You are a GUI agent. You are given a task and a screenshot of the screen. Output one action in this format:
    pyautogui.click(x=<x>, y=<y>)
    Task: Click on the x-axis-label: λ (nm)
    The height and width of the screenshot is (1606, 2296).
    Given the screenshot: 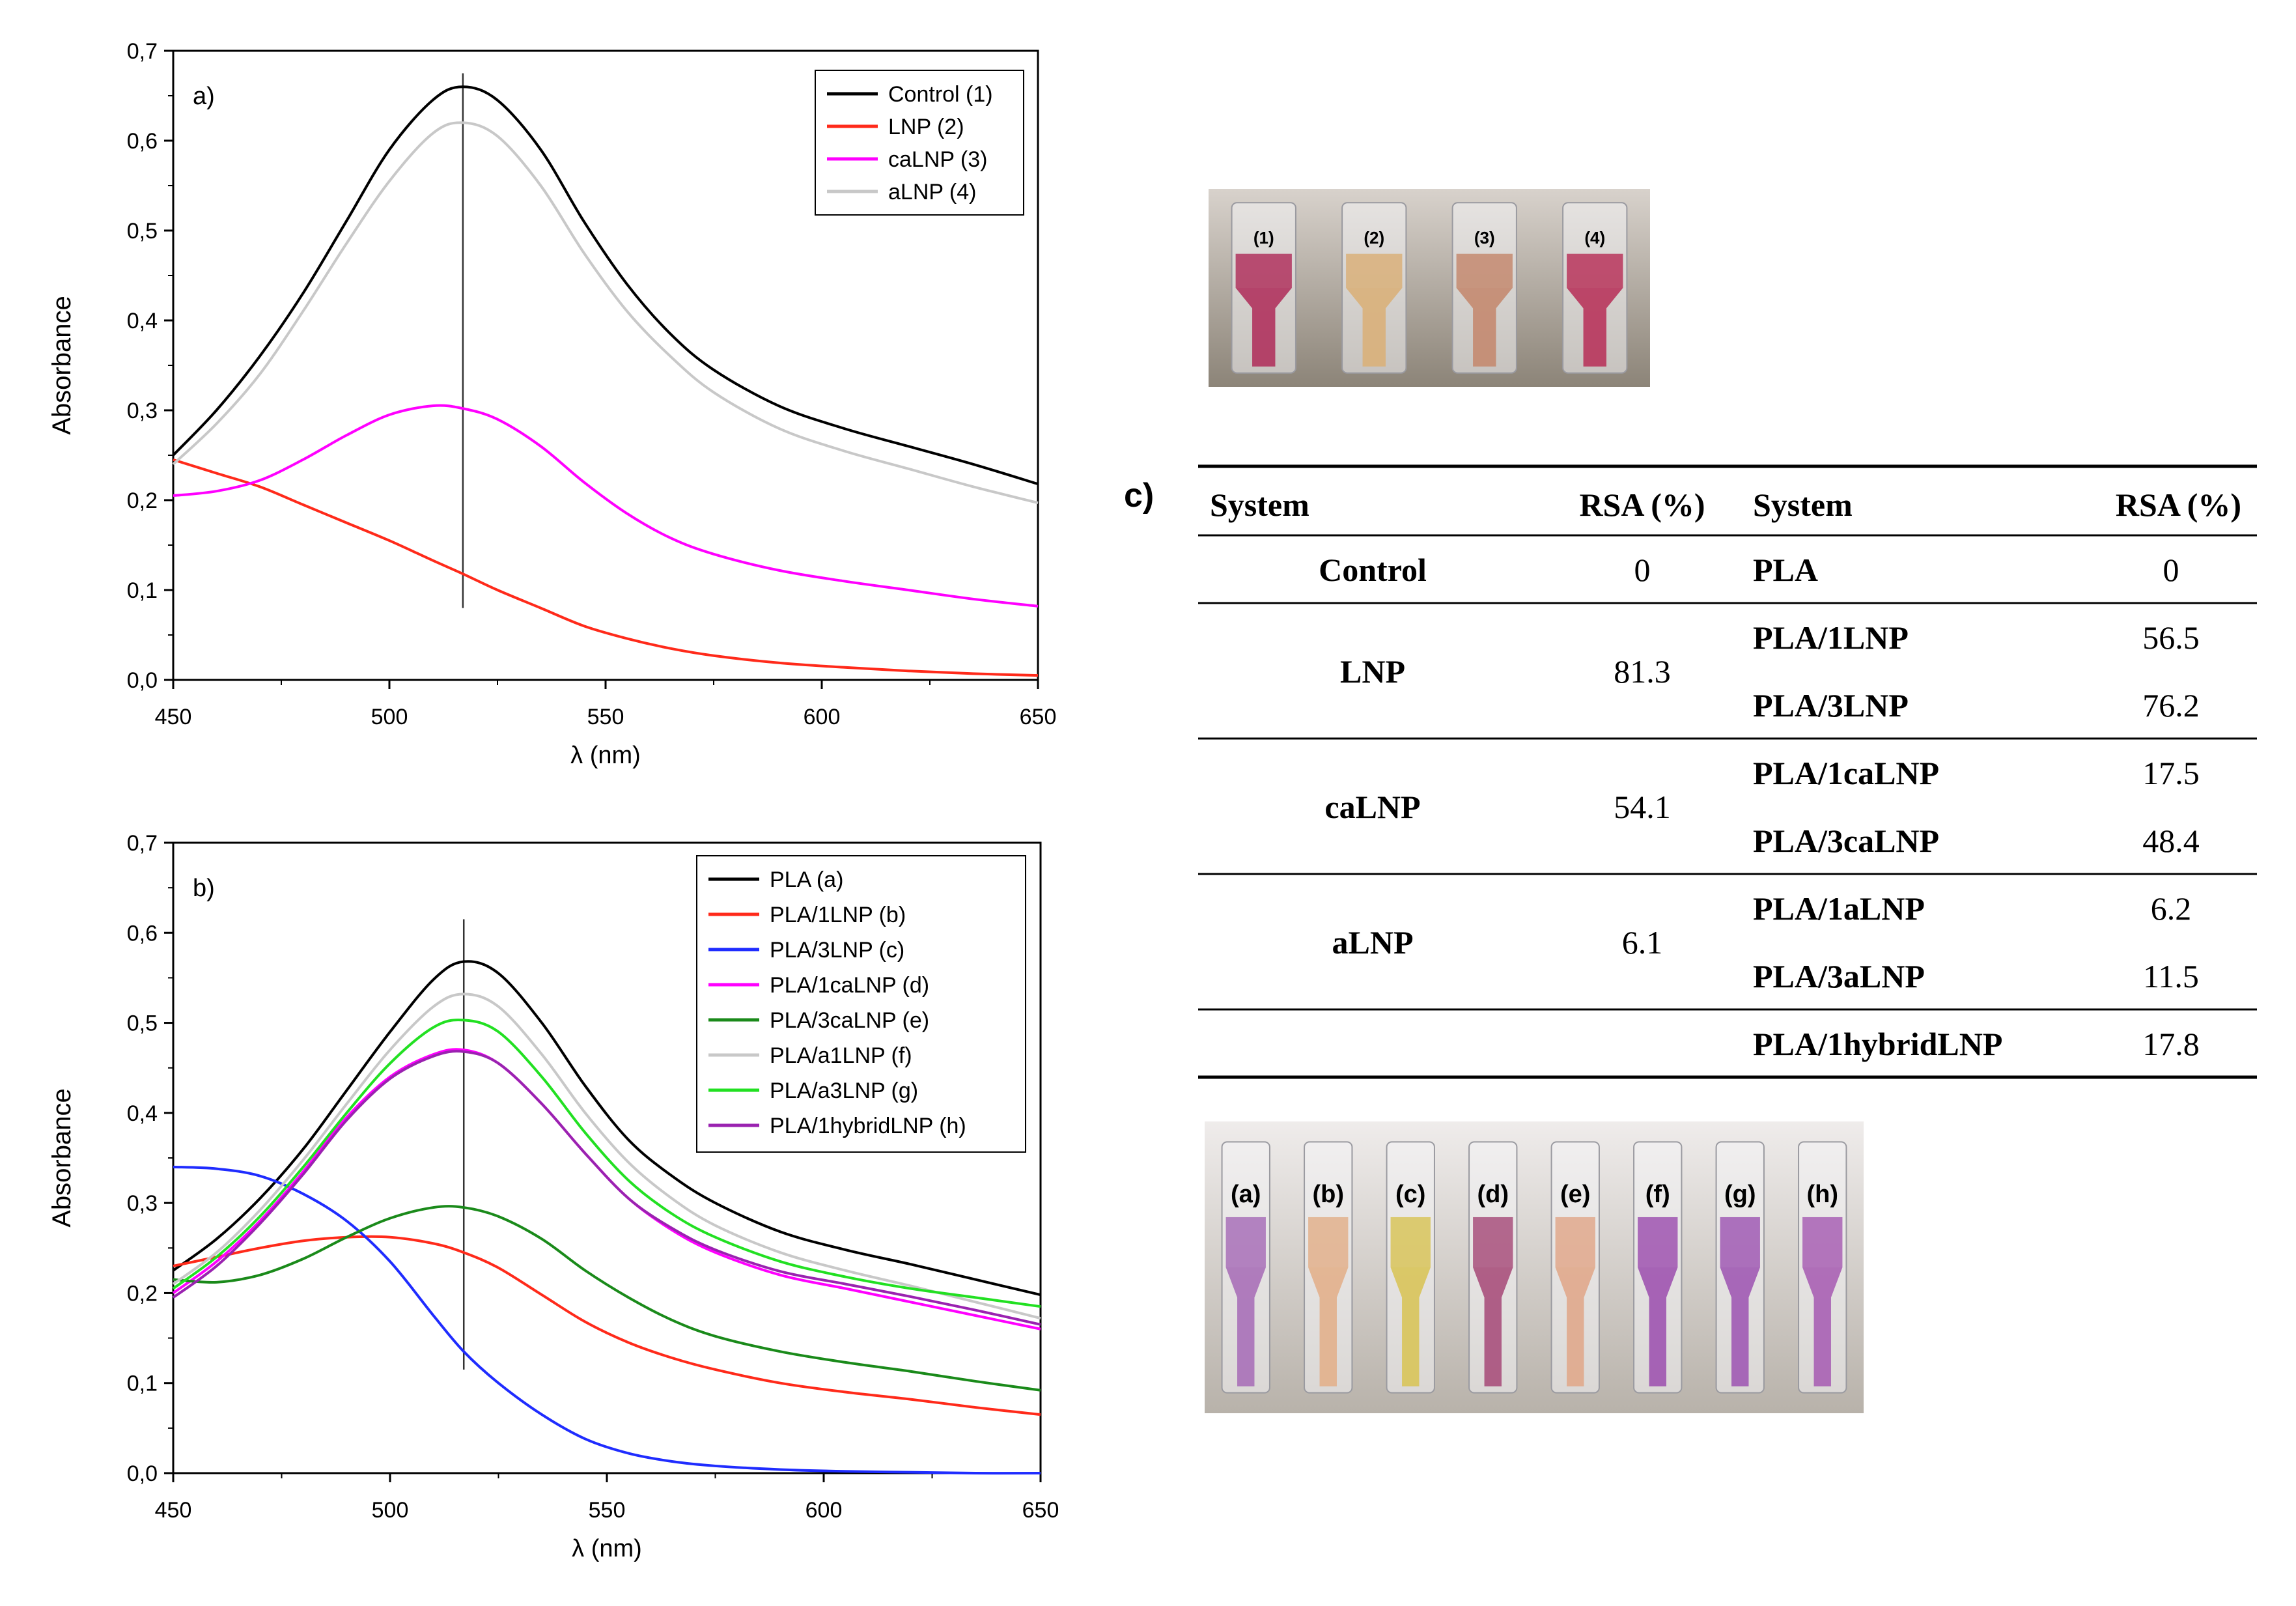 What is the action you would take?
    pyautogui.click(x=606, y=755)
    